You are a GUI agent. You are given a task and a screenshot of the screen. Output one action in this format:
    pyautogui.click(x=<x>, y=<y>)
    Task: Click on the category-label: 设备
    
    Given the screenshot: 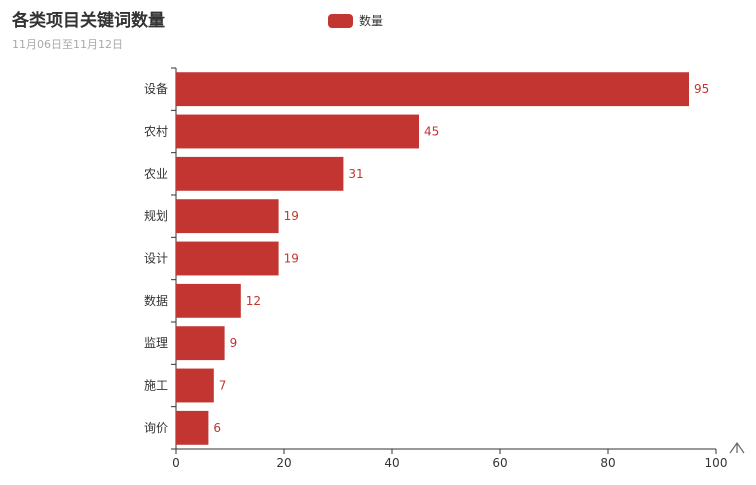 What is the action you would take?
    pyautogui.click(x=156, y=89)
    